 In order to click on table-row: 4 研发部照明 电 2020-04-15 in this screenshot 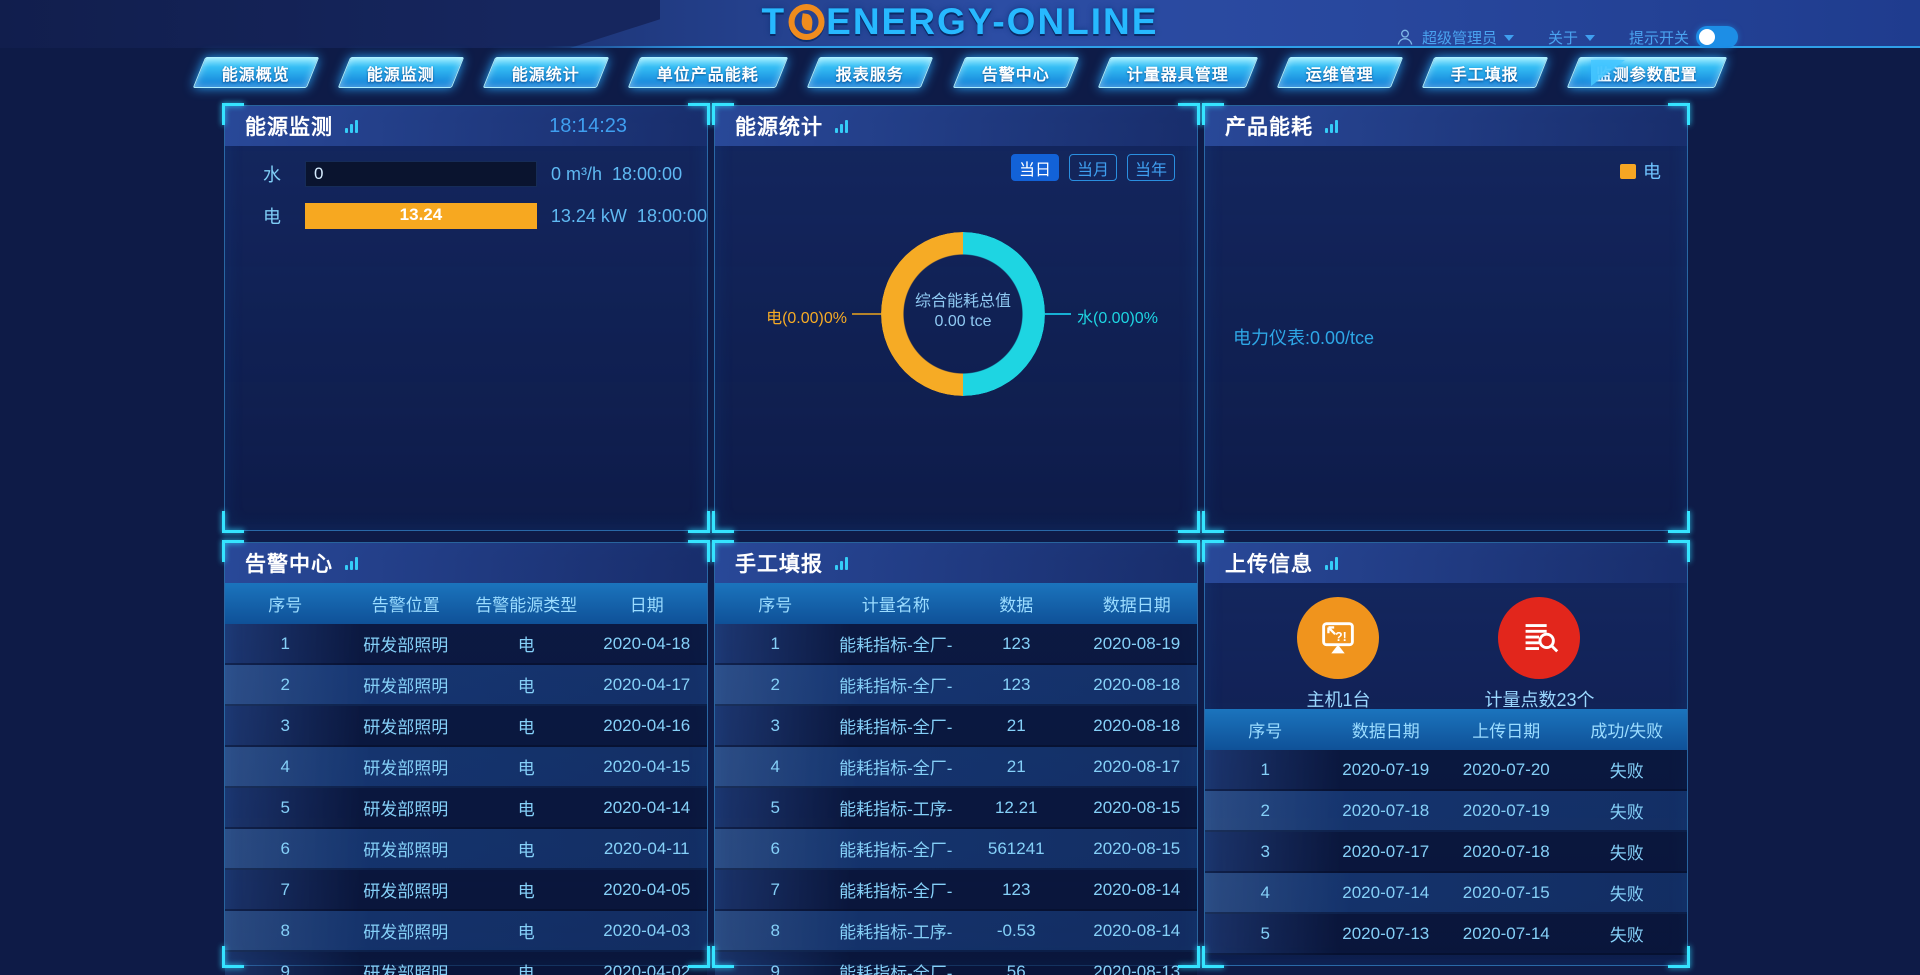, I will do `click(466, 767)`.